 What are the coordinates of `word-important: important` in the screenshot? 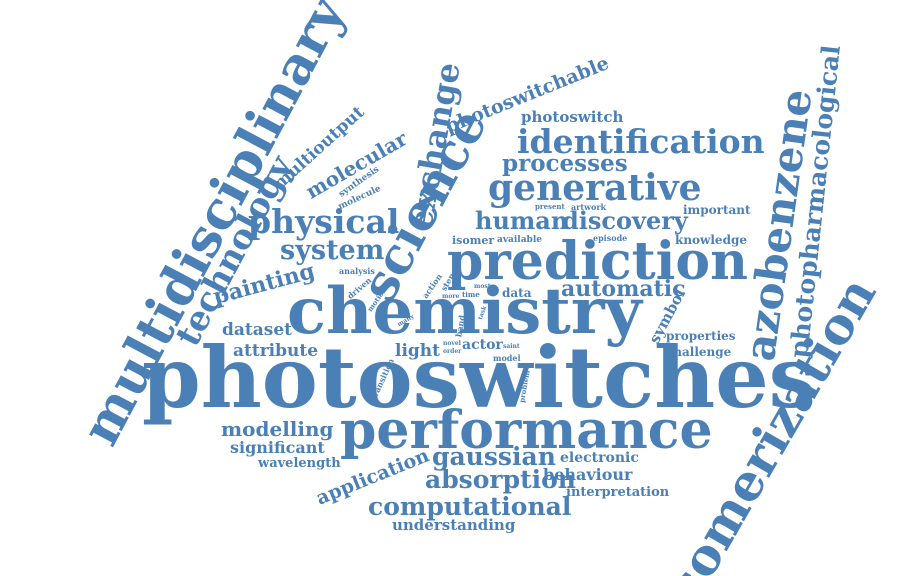 It's located at (717, 210).